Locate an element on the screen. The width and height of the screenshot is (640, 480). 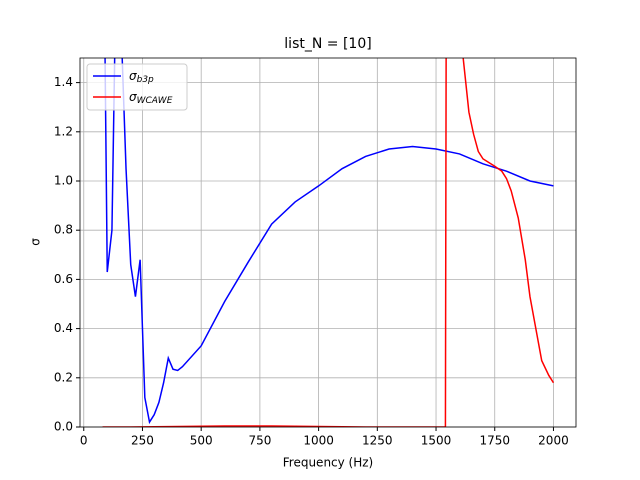
y-tick-label: 0.8 is located at coordinates (63, 230).